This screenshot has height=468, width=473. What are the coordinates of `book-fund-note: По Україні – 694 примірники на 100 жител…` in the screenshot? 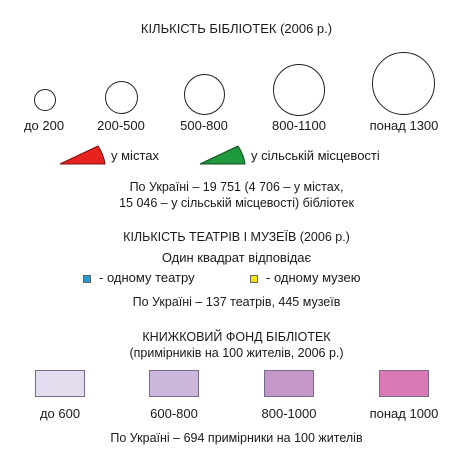 It's located at (236, 438).